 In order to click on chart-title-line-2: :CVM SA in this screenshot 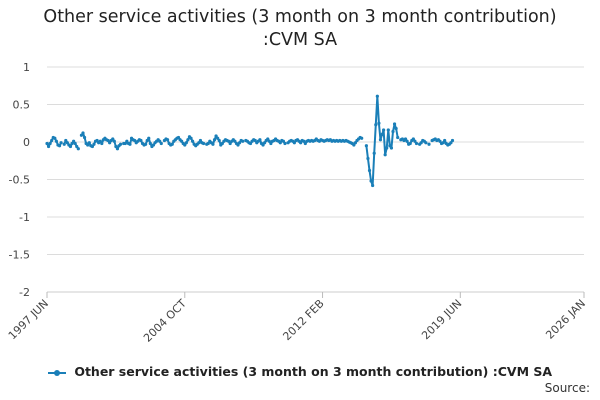, I will do `click(300, 40)`.